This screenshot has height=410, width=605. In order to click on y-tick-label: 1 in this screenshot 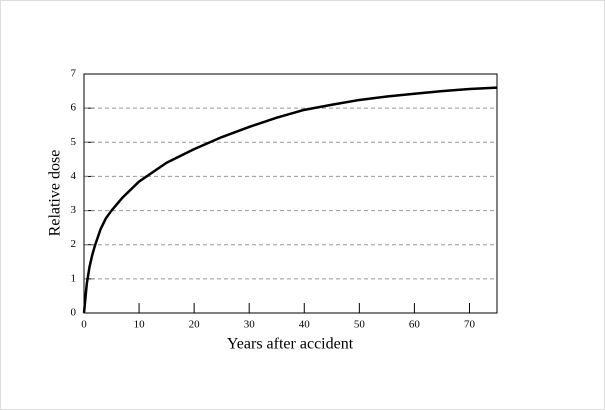, I will do `click(74, 278)`.